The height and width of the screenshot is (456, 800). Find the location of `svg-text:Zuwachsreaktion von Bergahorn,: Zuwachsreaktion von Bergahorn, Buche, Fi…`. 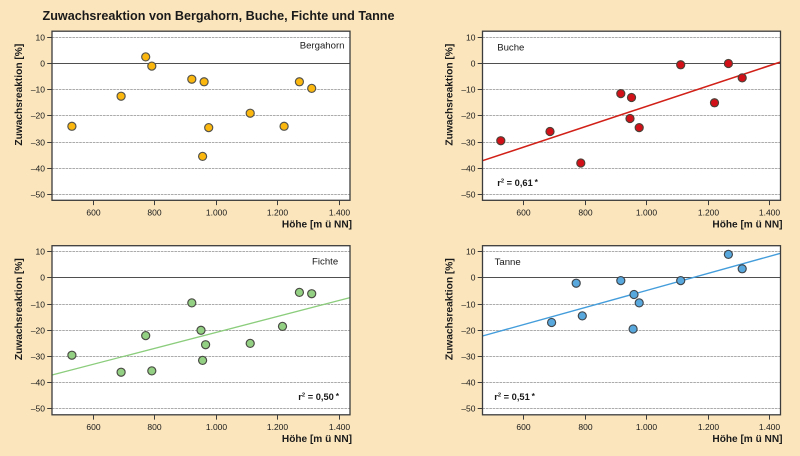

svg-text:Zuwachsreaktion von Bergahorn,: Zuwachsreaktion von Bergahorn, Buche, Fi… is located at coordinates (219, 15).